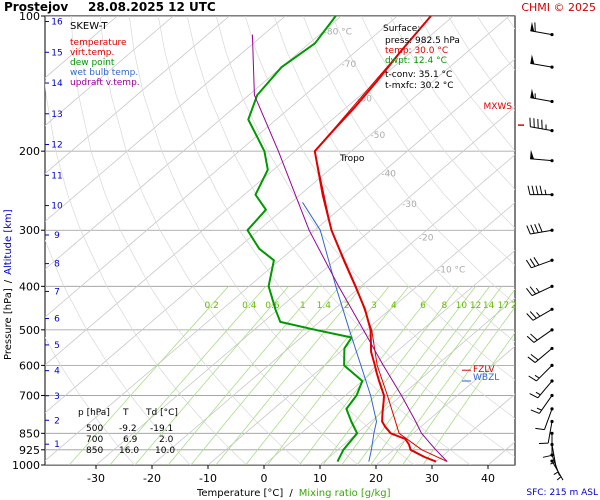 The image size is (600, 500). What do you see at coordinates (534, 306) in the screenshot?
I see `mixing-ratio-label: 25` at bounding box center [534, 306].